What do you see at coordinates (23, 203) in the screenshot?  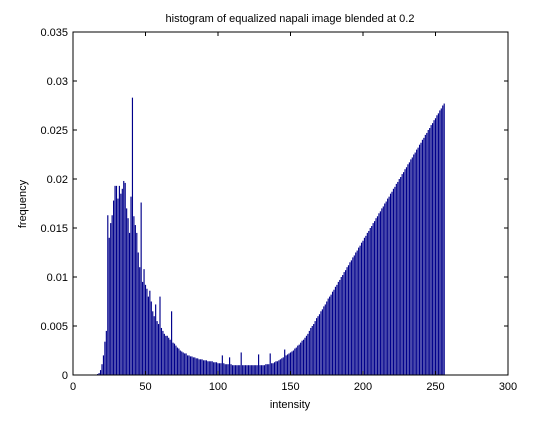 I see `y-axis-label: frequency` at bounding box center [23, 203].